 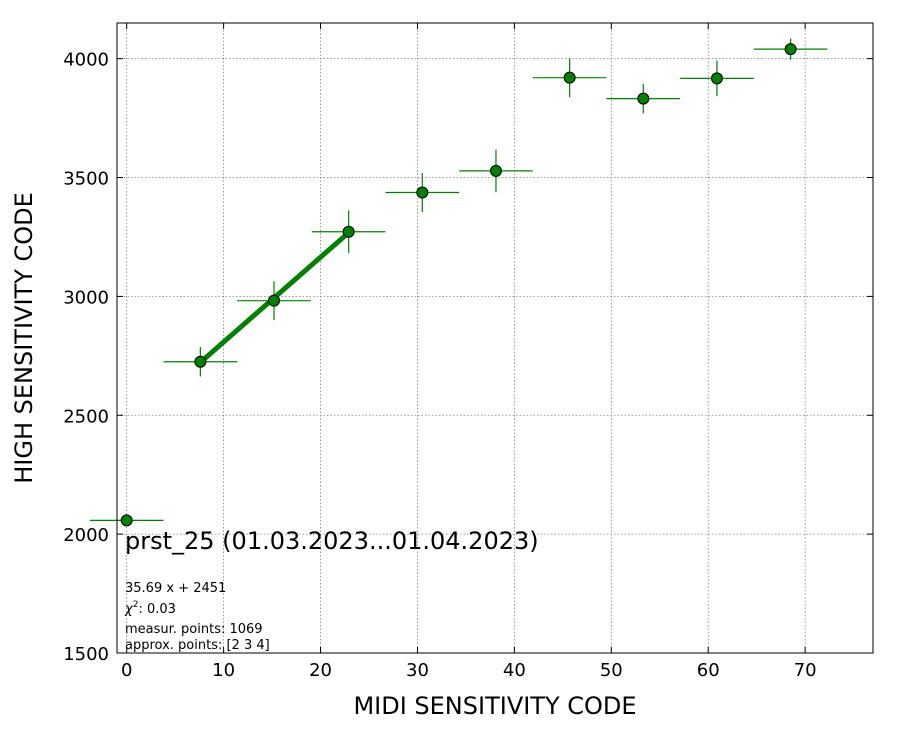 I want to click on y-tick-label: 4000, so click(x=86, y=60).